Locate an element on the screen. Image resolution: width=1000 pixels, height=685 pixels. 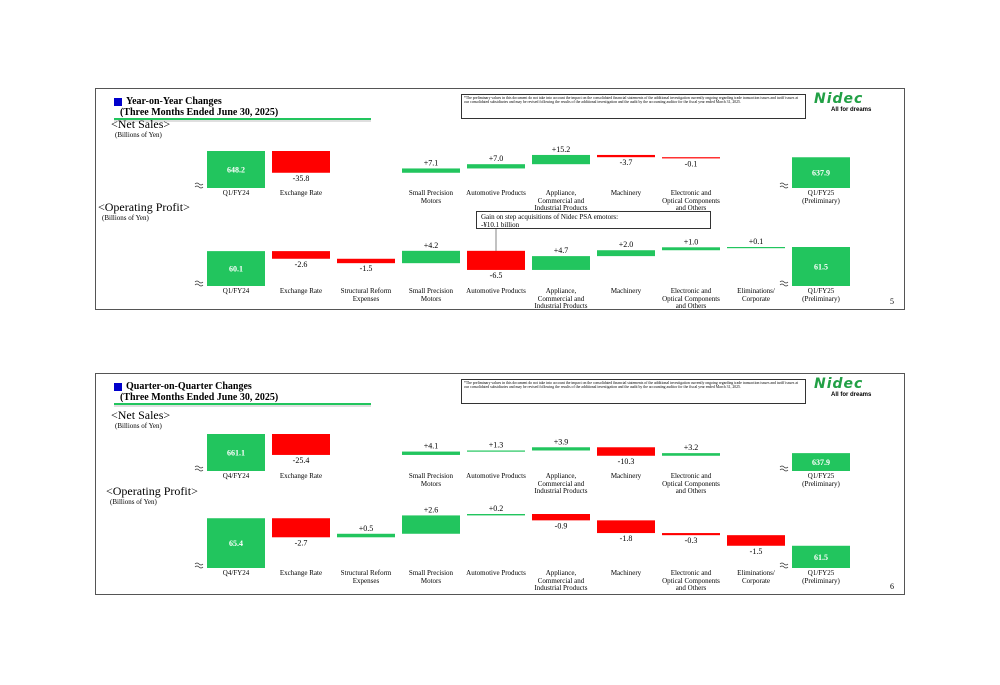
data-label: 637.9 is located at coordinates (821, 462).